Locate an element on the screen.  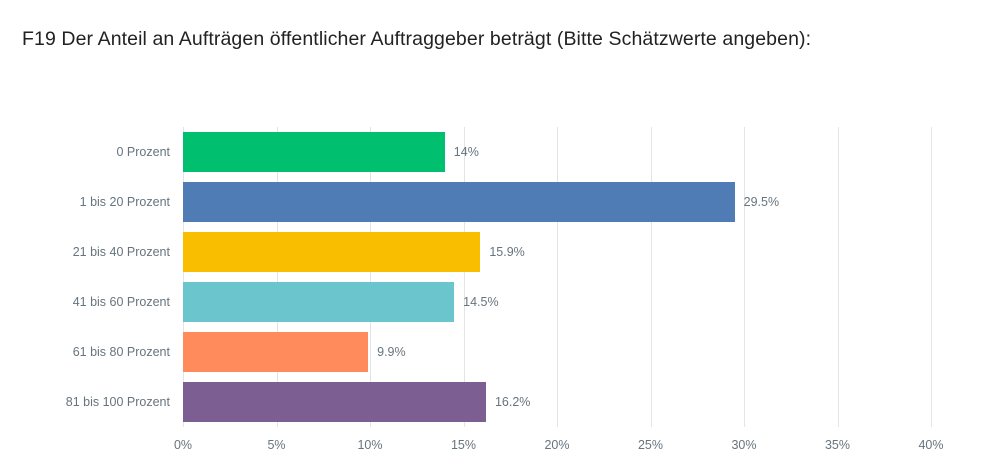
gridline-25% is located at coordinates (651, 277).